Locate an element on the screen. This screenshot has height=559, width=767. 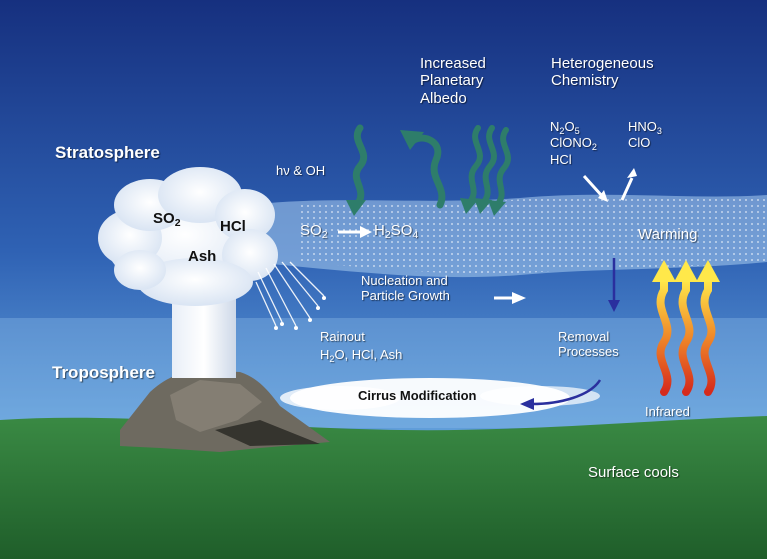
cirrus-cloud is located at coordinates (440, 398).